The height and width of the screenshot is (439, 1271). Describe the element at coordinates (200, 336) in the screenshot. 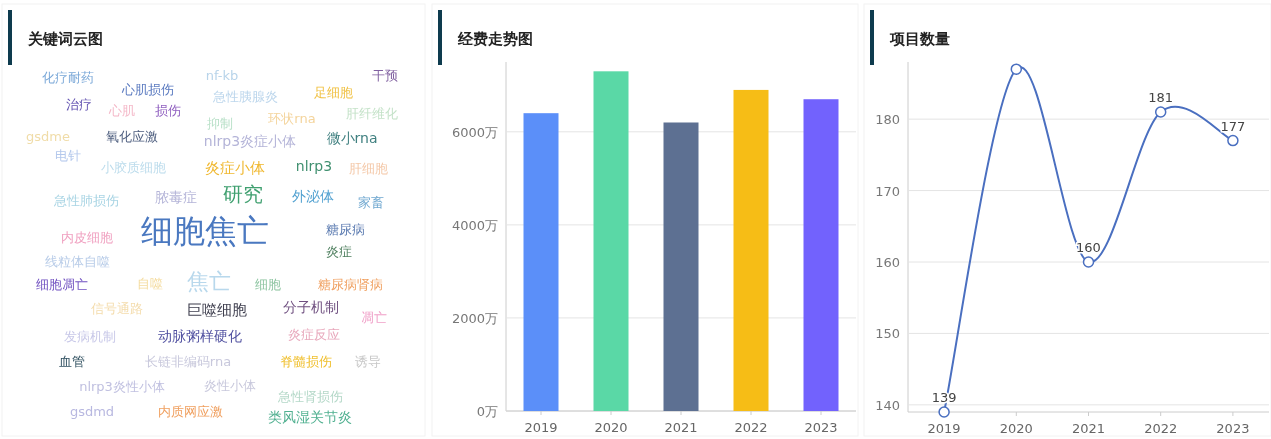

I see `text: 动脉粥样硬化` at that location.